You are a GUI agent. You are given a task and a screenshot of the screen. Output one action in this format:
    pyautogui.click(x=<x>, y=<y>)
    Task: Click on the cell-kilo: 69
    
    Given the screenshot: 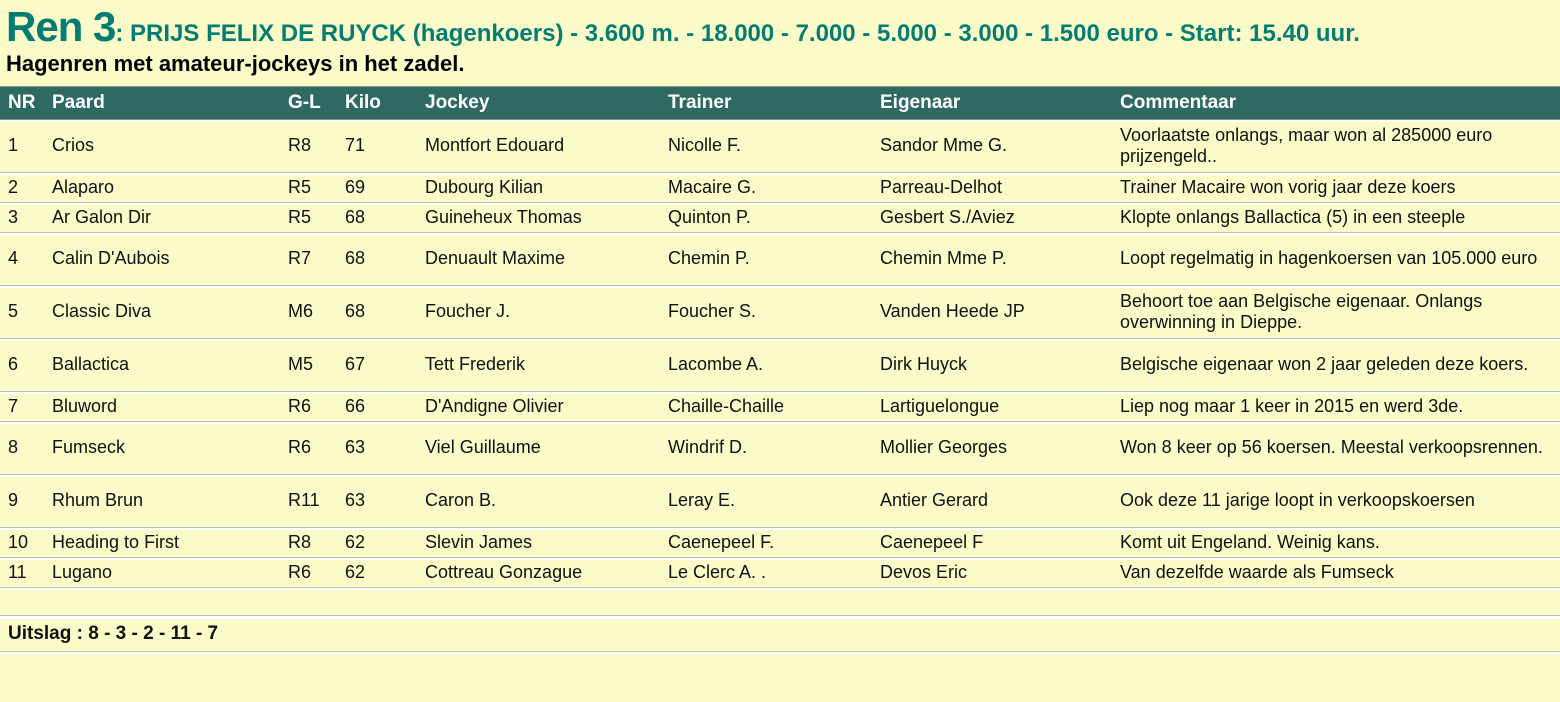 What is the action you would take?
    pyautogui.click(x=377, y=187)
    